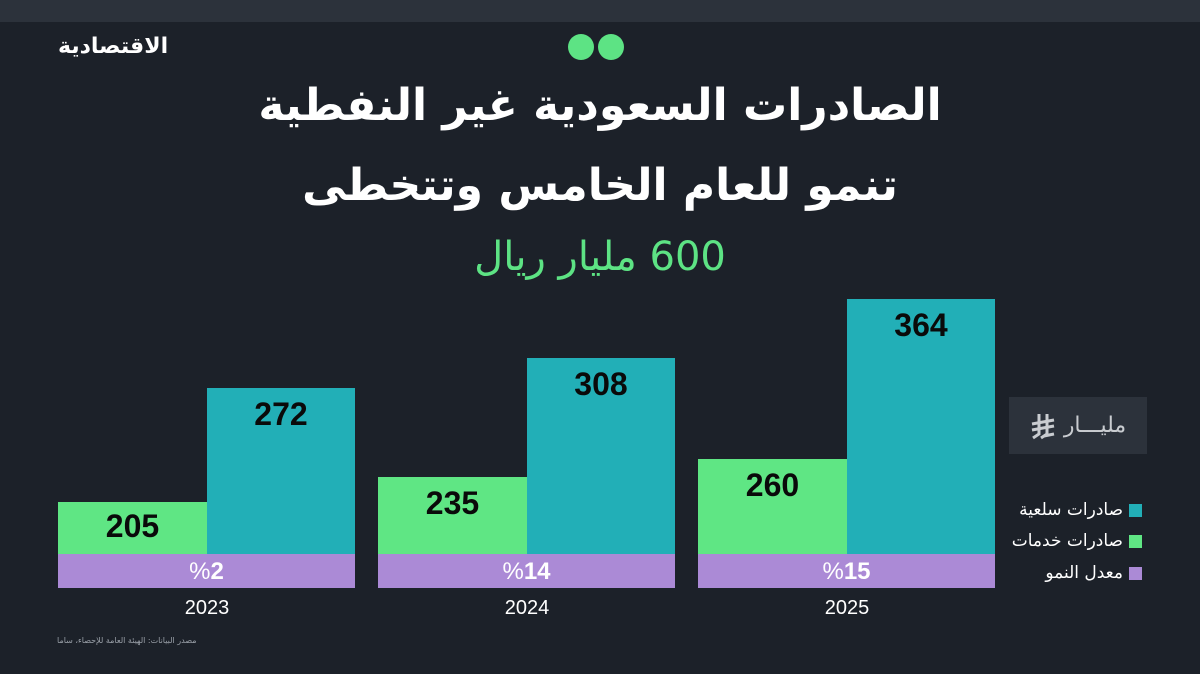 The image size is (1200, 674). What do you see at coordinates (281, 471) in the screenshot?
I see `bar-goods-2023: 272` at bounding box center [281, 471].